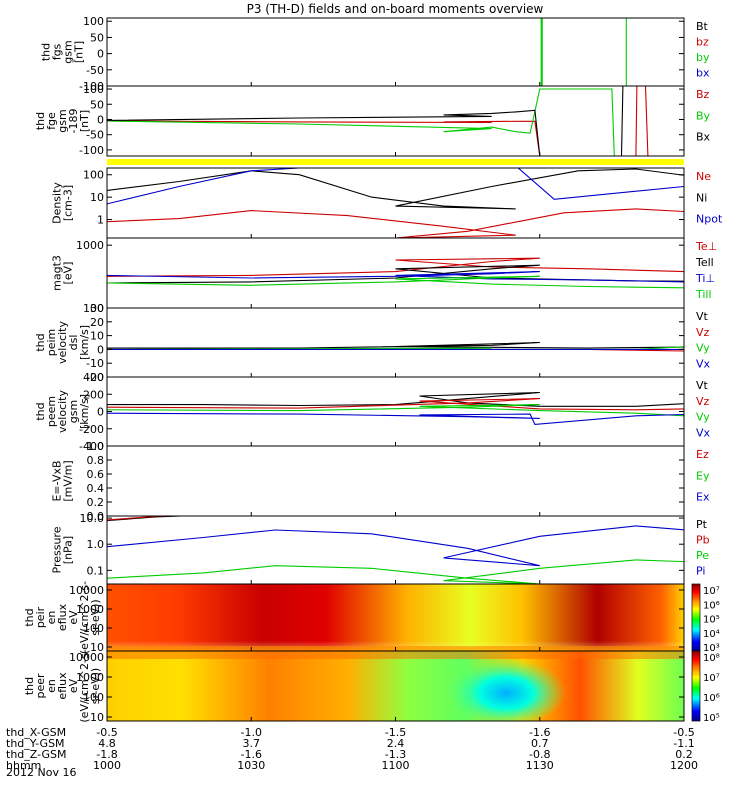  What do you see at coordinates (96, 474) in the screenshot?
I see `y-tick-label: 0.6` at bounding box center [96, 474].